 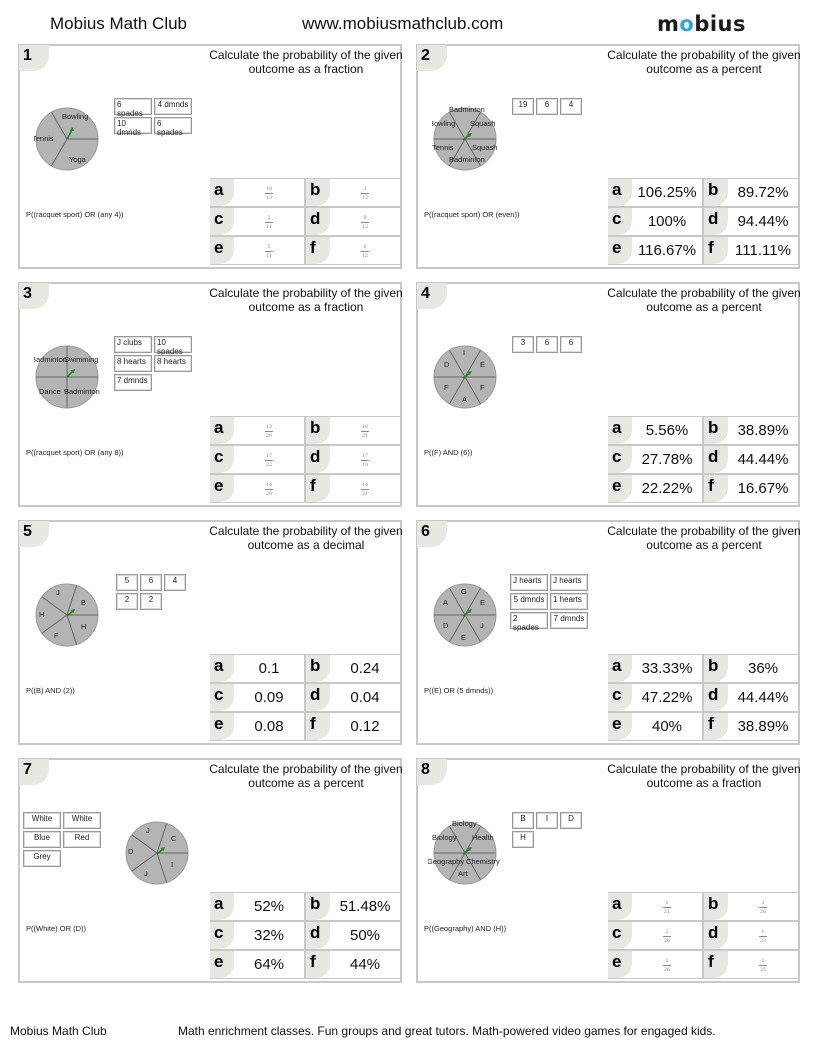 I want to click on answer-grid: a 52% b 51.48% c 32% d 50% e 64% f 44%, so click(x=305, y=935).